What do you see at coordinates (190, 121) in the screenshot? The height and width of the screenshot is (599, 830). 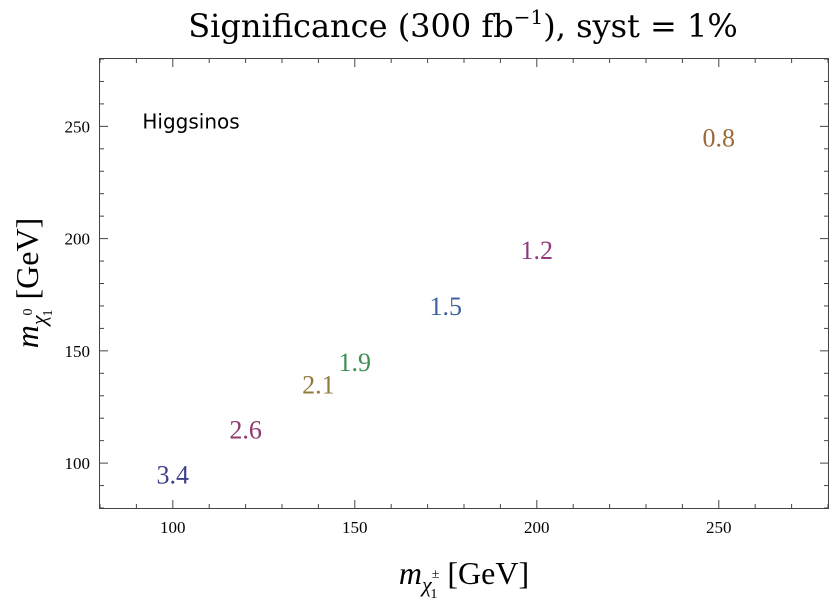 I see `annotation-higgsinos: Higgsinos` at bounding box center [190, 121].